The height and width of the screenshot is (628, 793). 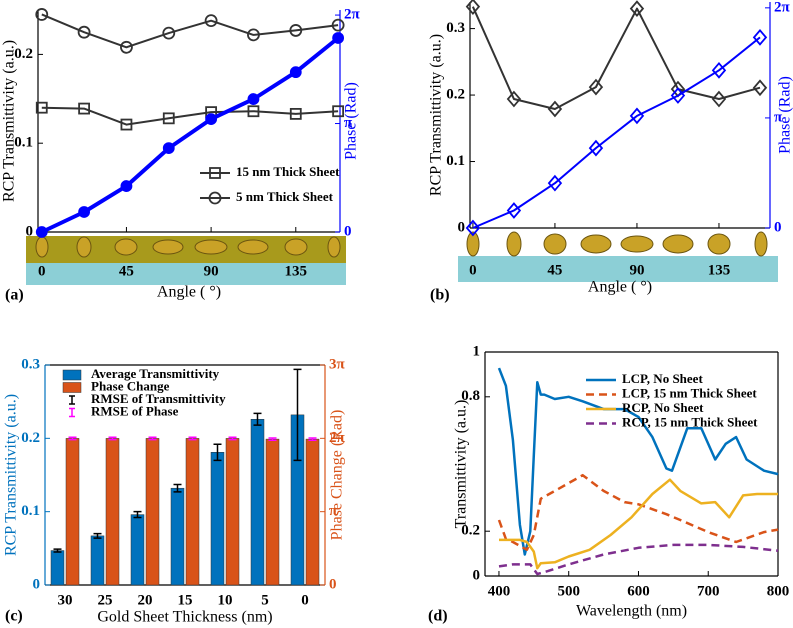 What do you see at coordinates (440, 295) in the screenshot?
I see `panel-label: (b)` at bounding box center [440, 295].